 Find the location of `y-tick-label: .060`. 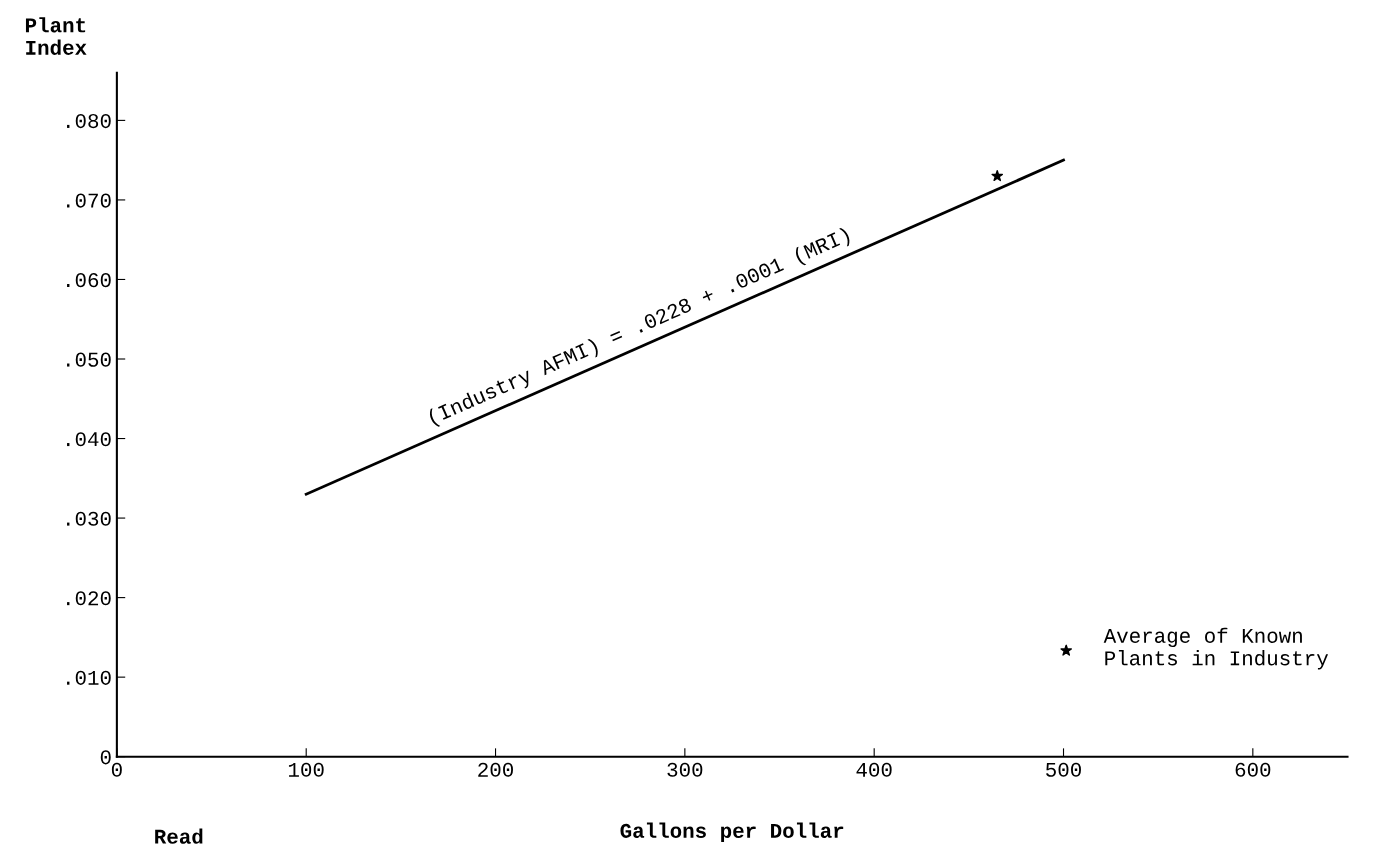

y-tick-label: .060 is located at coordinates (89, 280).